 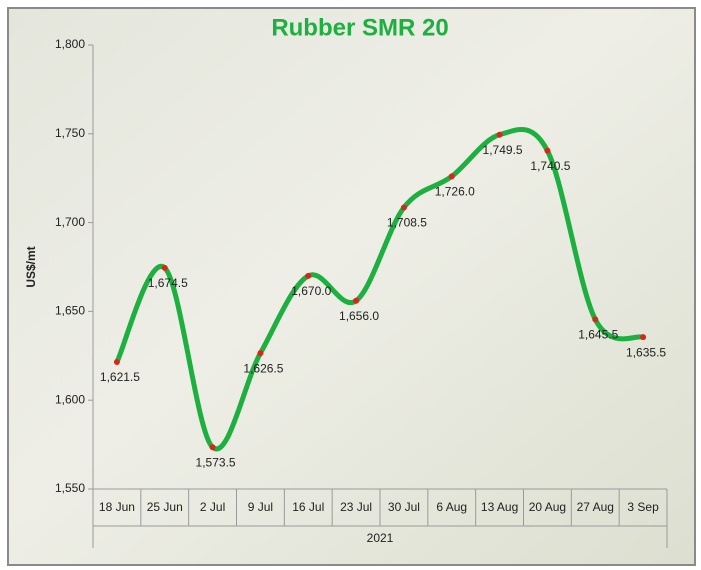 What do you see at coordinates (550, 166) in the screenshot?
I see `data-label: 1,740.5` at bounding box center [550, 166].